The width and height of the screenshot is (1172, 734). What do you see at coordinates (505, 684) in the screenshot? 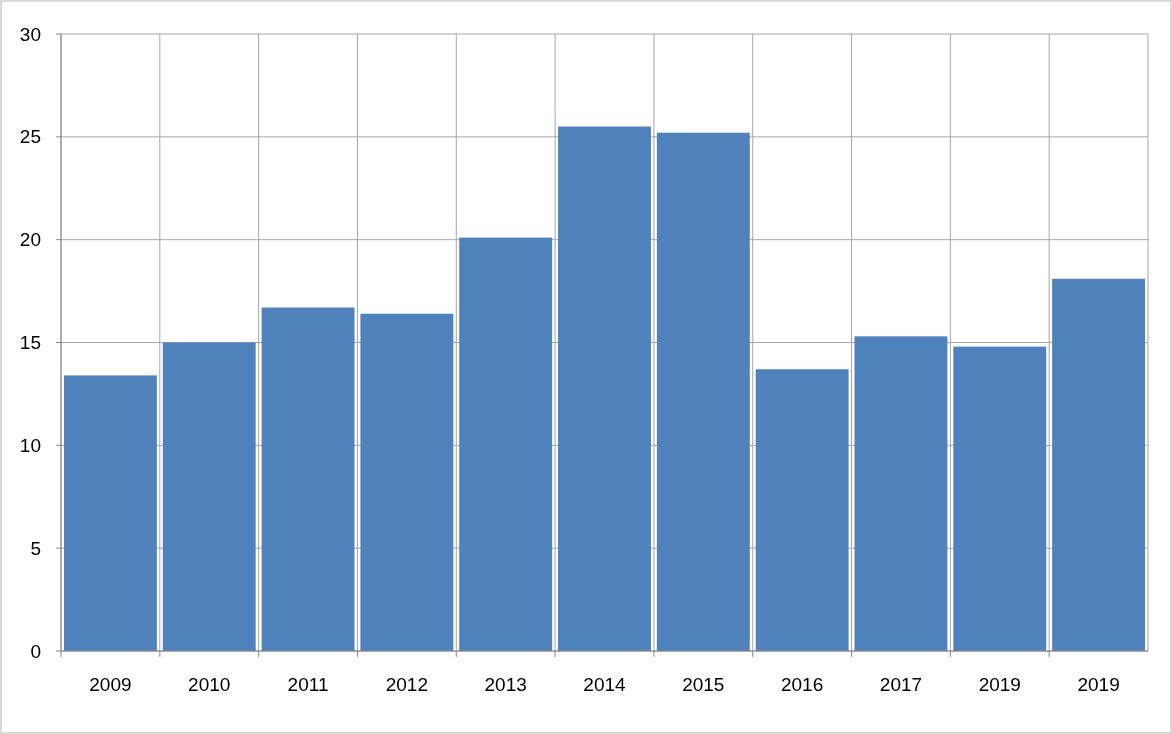
I see `x-tick-label: 2013` at bounding box center [505, 684].